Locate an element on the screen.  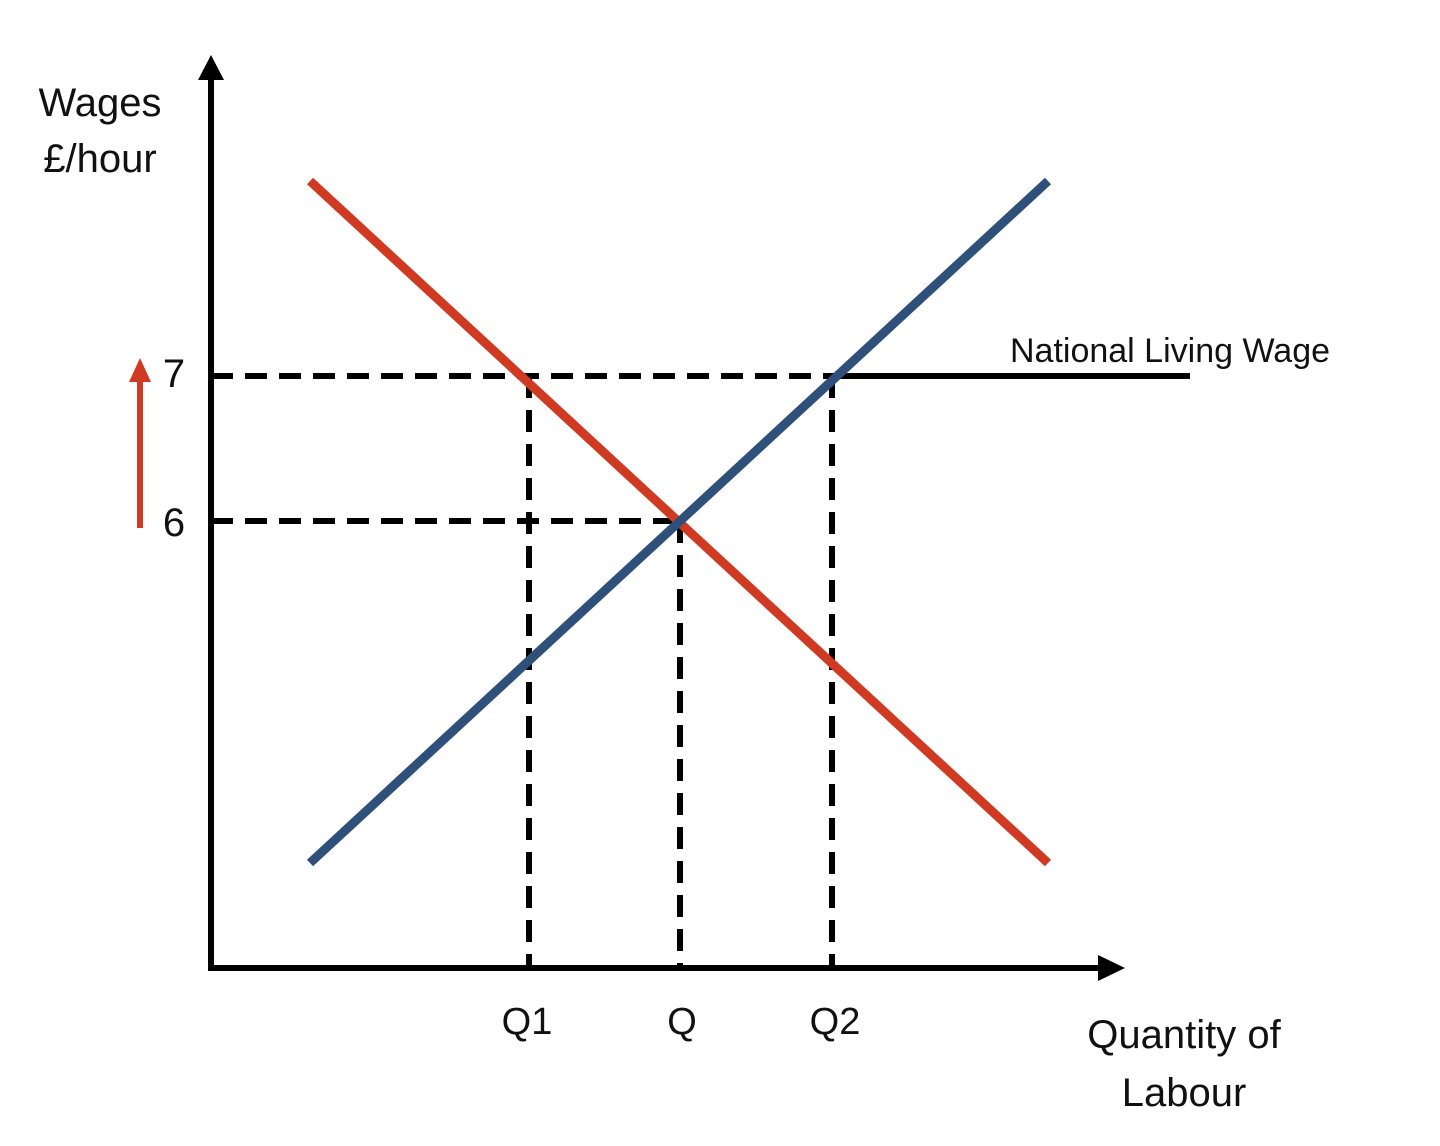
national-living-wage-label: National Living Wage is located at coordinates (1170, 351).